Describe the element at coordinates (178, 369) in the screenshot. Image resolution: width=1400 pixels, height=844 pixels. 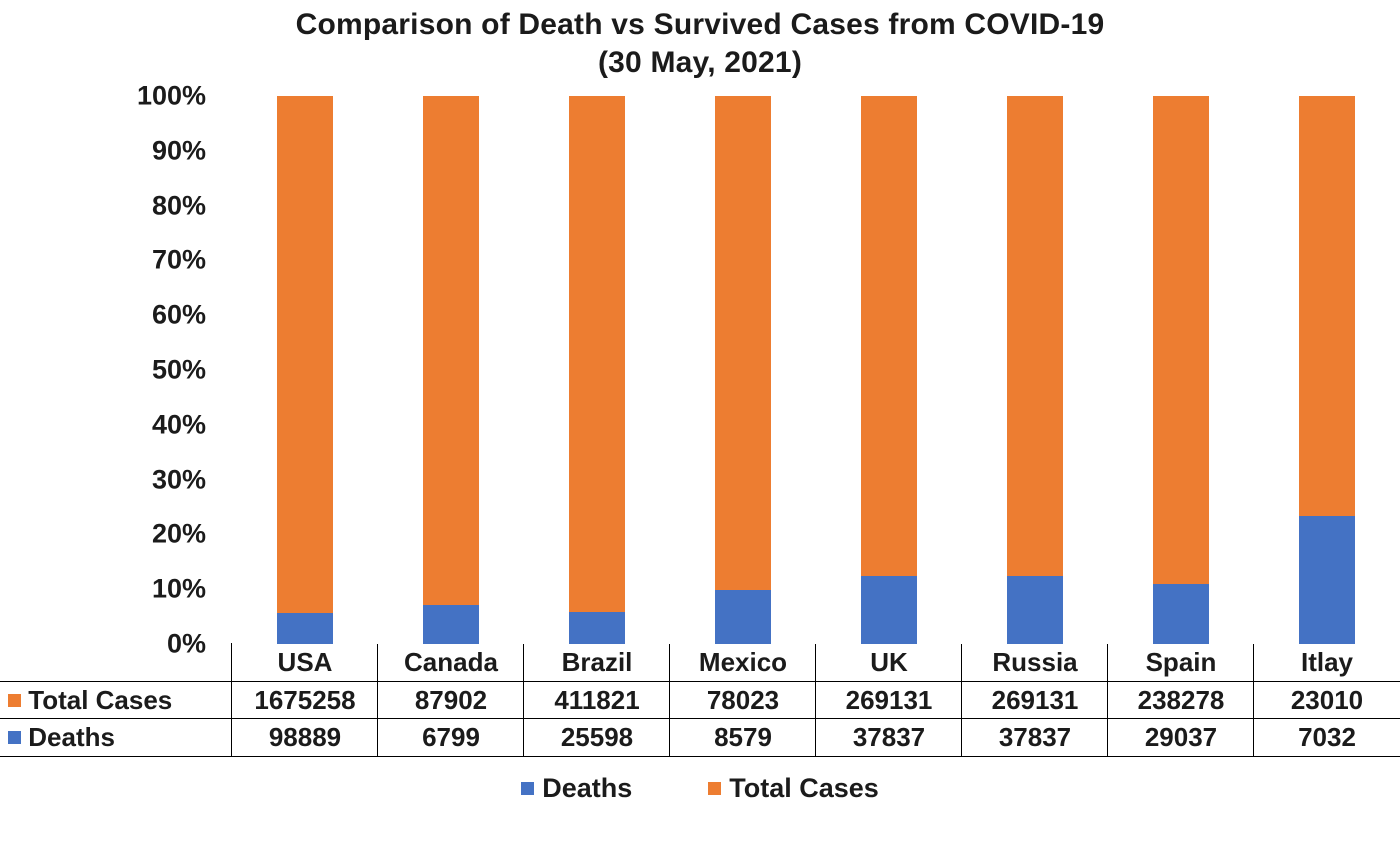
I see `y-axis-label: 50%` at that location.